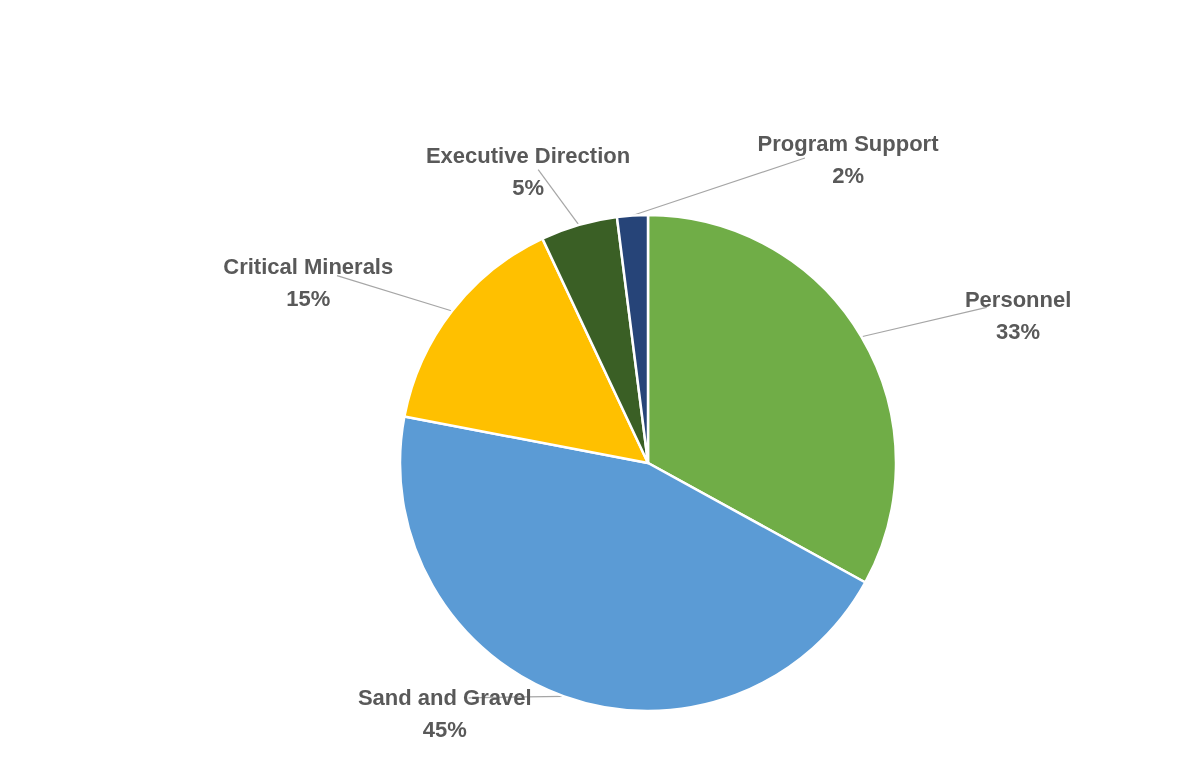  What do you see at coordinates (308, 266) in the screenshot?
I see `slice-label: Critical Minerals` at bounding box center [308, 266].